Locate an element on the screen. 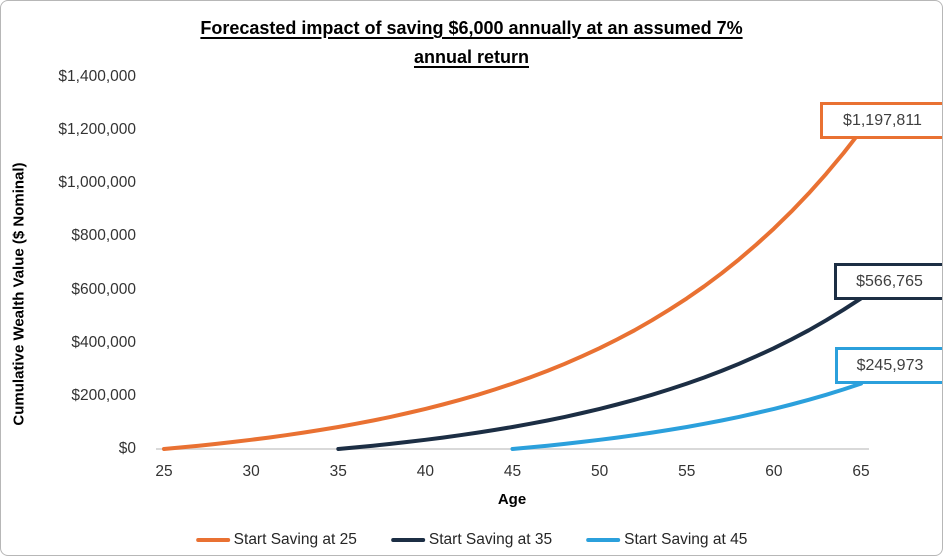 This screenshot has width=943, height=556. x-axis-title: Age is located at coordinates (512, 499).